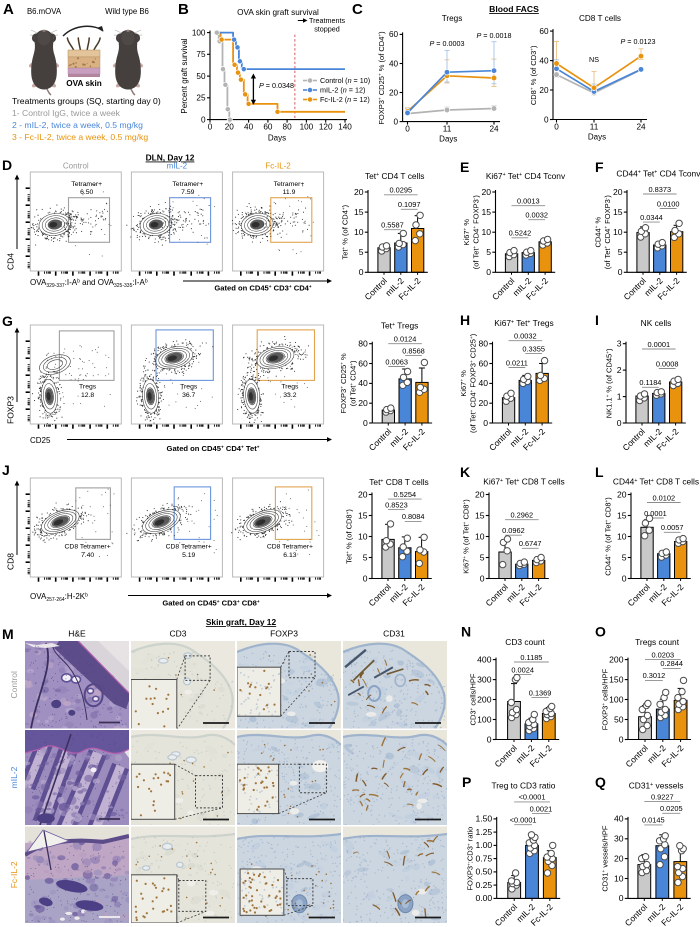 This screenshot has height=927, width=700. I want to click on svg-text: Treg to CD3 ratio, so click(523, 786).